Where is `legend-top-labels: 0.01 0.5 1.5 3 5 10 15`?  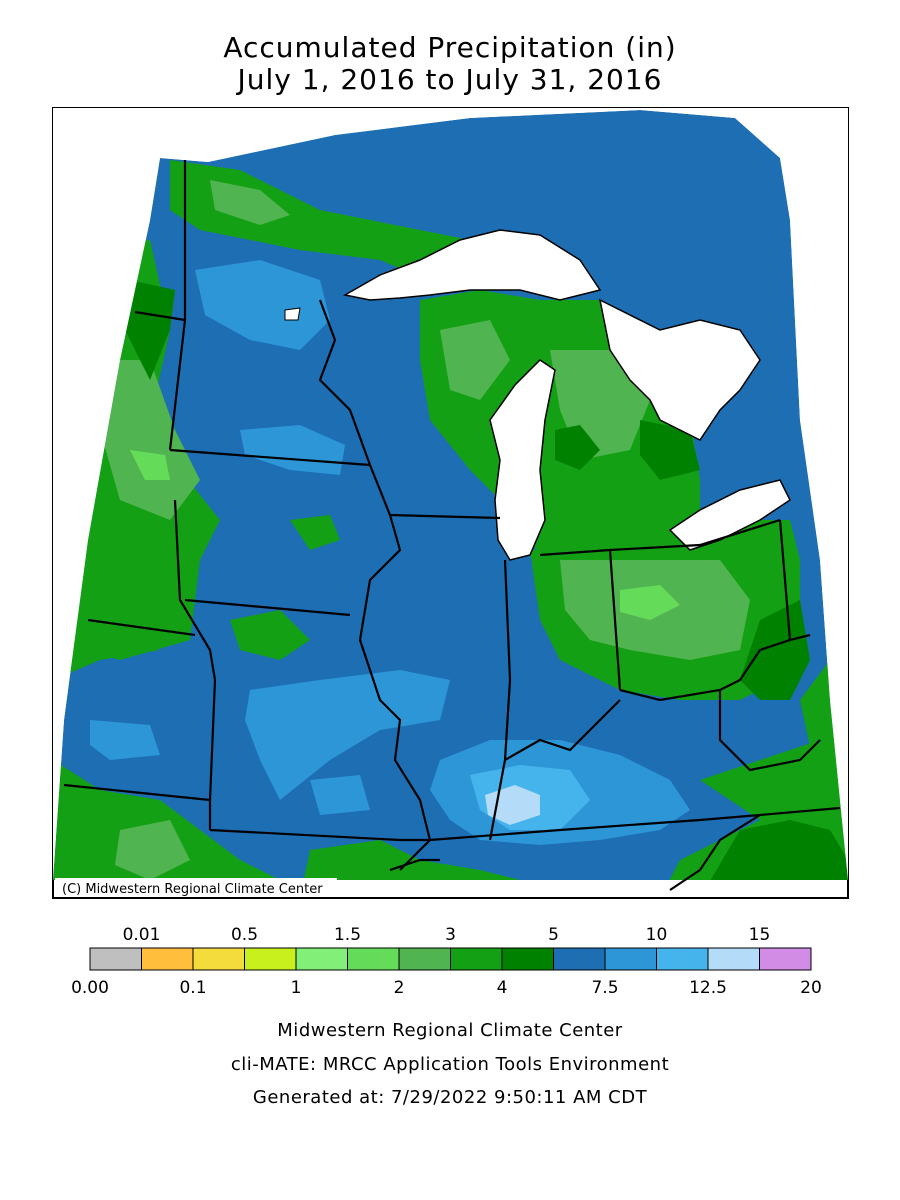 legend-top-labels: 0.01 0.5 1.5 3 5 10 15 is located at coordinates (447, 935).